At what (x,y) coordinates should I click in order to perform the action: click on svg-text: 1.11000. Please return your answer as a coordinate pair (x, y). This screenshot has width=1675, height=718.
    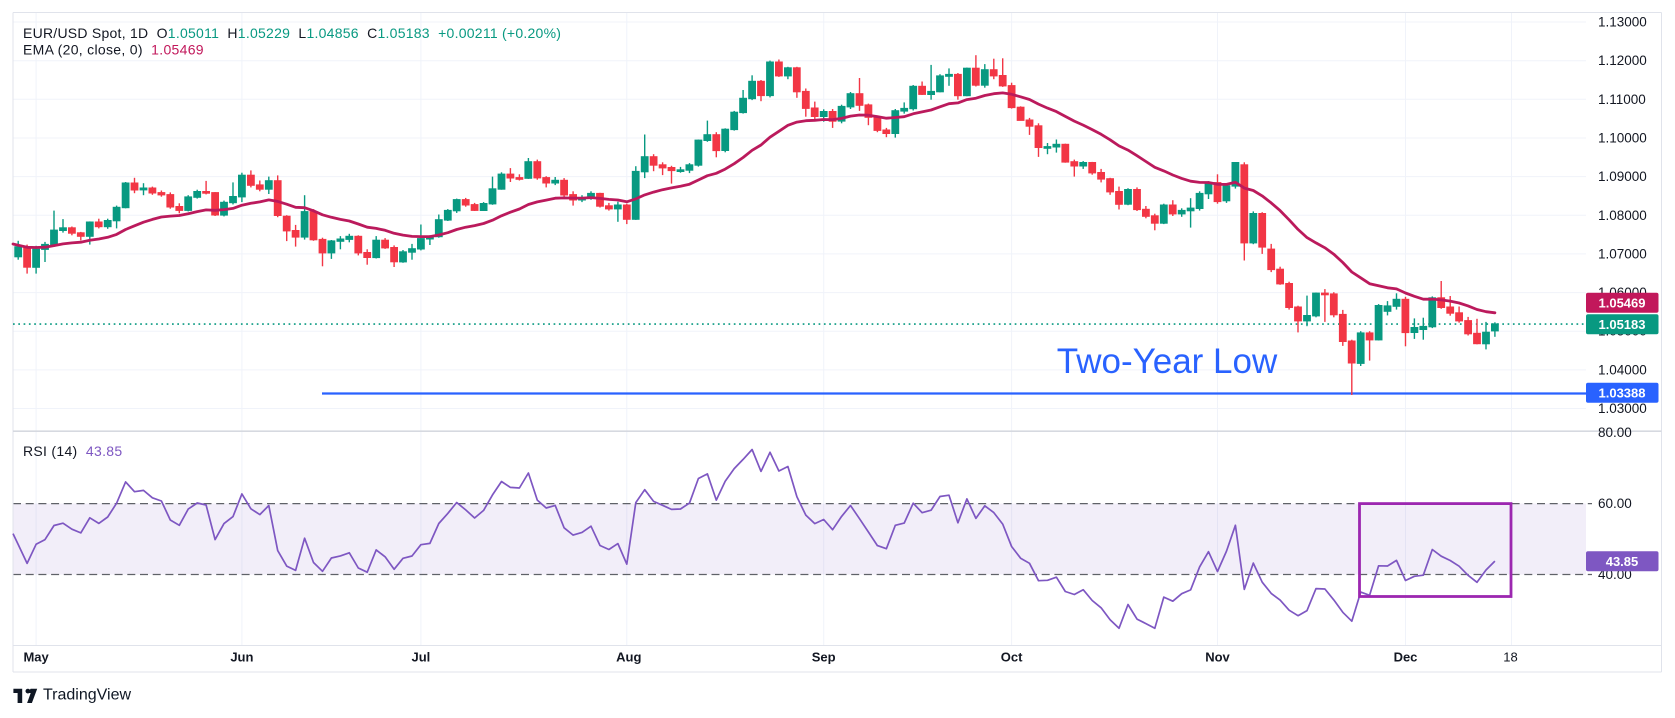
    Looking at the image, I should click on (1622, 99).